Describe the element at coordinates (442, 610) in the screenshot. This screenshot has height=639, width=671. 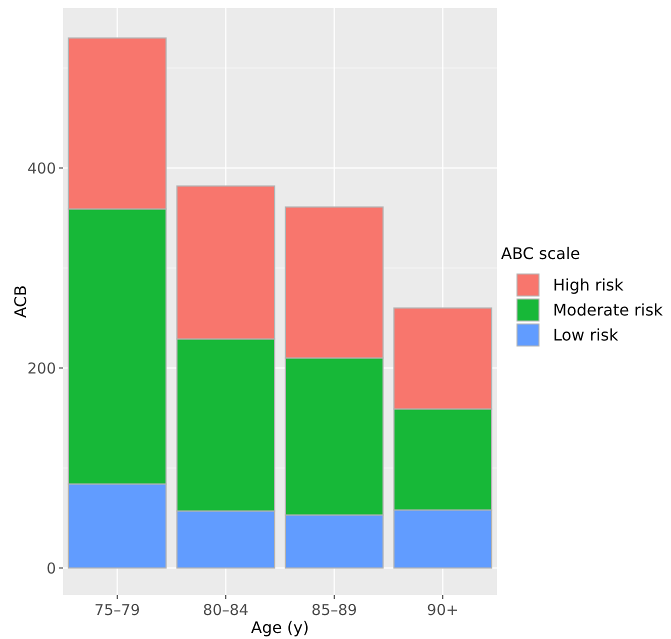
I see `x-tick-label: 90+` at that location.